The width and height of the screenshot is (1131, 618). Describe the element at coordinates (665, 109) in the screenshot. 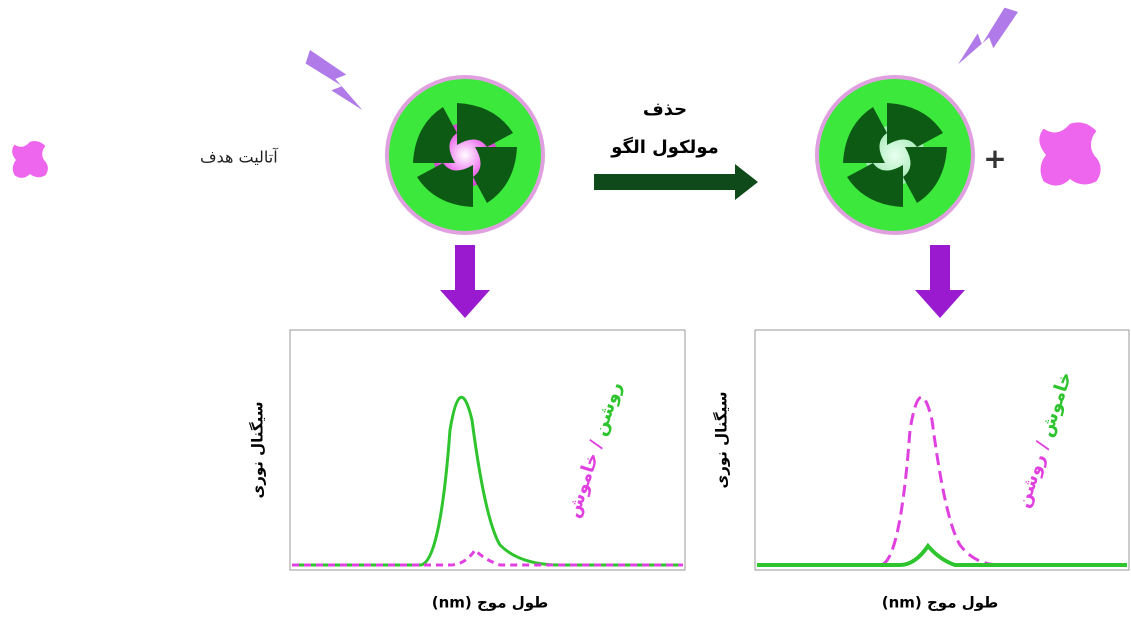

I see `arrow-label: حذف` at that location.